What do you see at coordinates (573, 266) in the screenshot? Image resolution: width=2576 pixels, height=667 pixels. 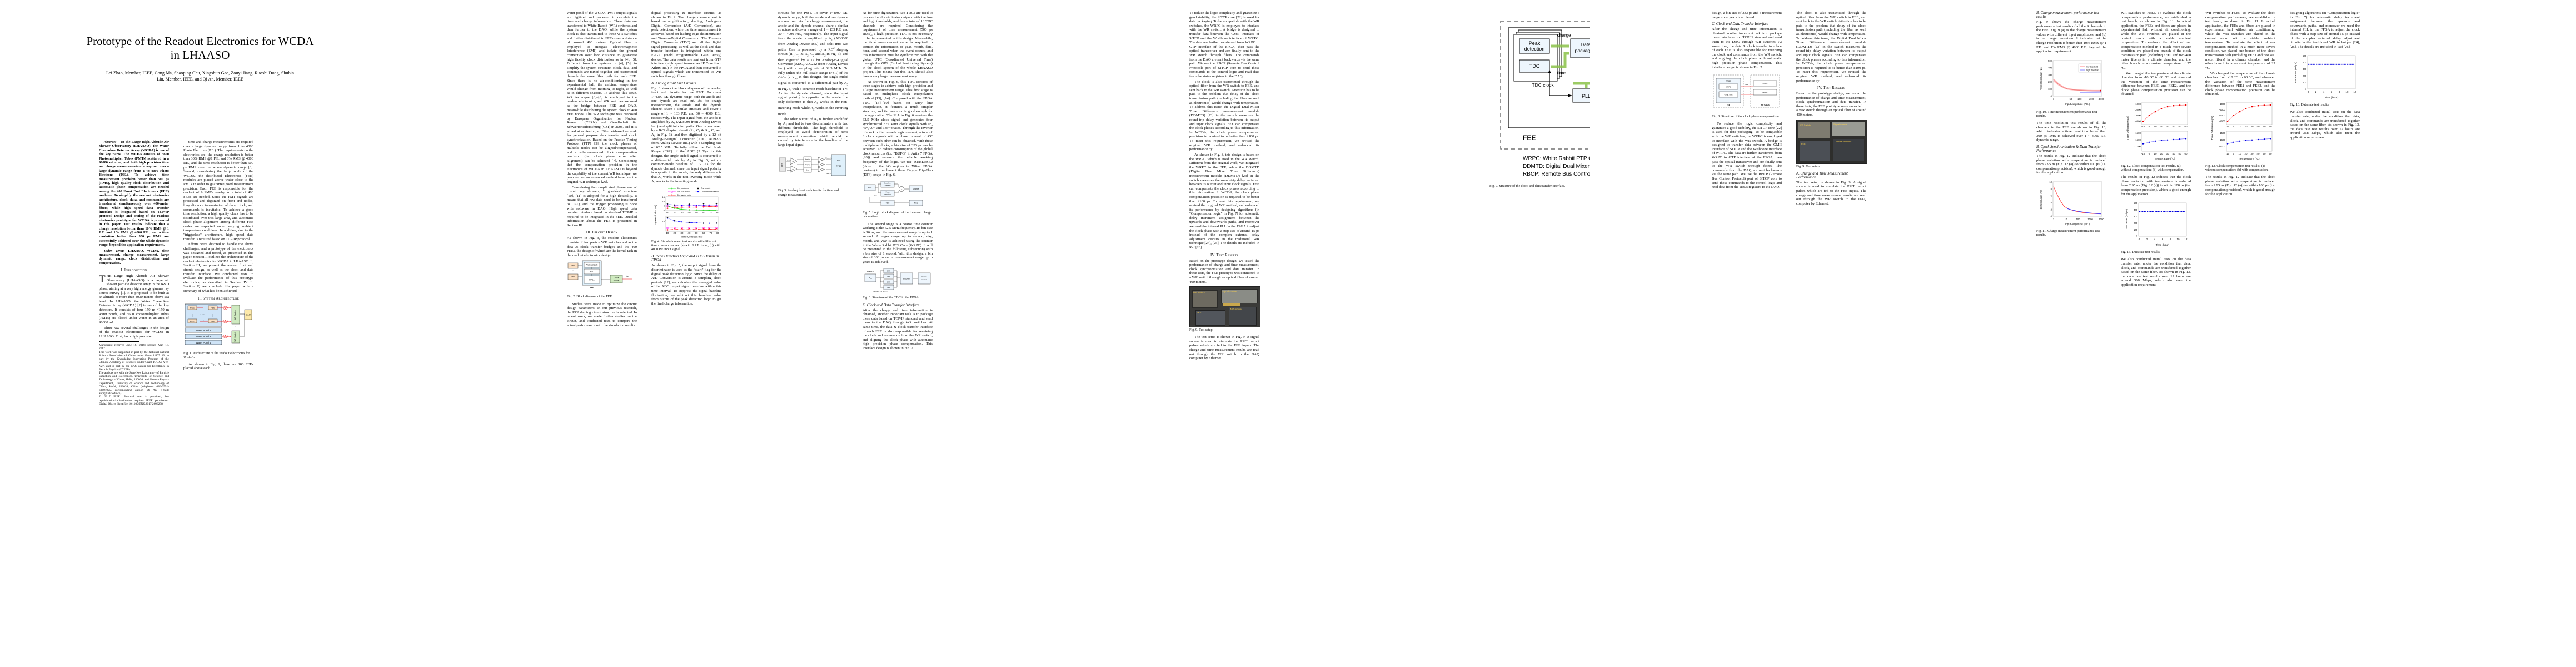 I see `svg-text: PMT` at bounding box center [573, 266].